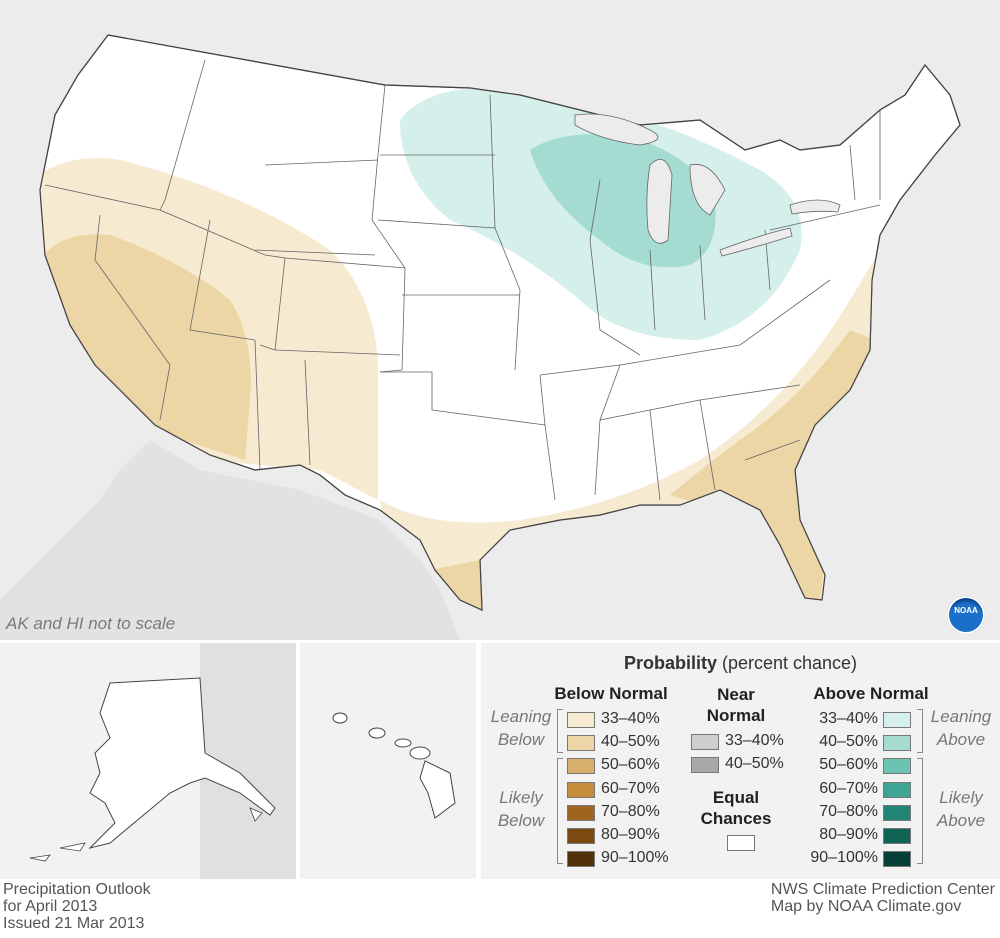 The height and width of the screenshot is (938, 1000). Describe the element at coordinates (736, 715) in the screenshot. I see `near-normal-heading-2: Normal` at that location.